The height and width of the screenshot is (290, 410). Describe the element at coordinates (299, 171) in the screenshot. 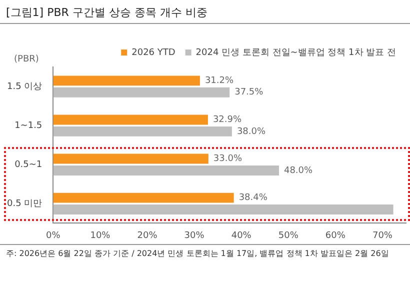

I see `data-label: 48.0%` at that location.